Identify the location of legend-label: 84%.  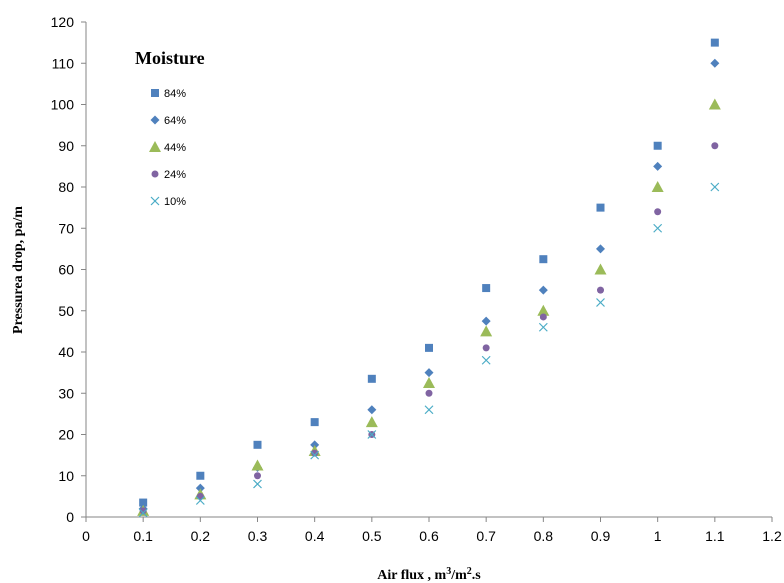
(175, 94).